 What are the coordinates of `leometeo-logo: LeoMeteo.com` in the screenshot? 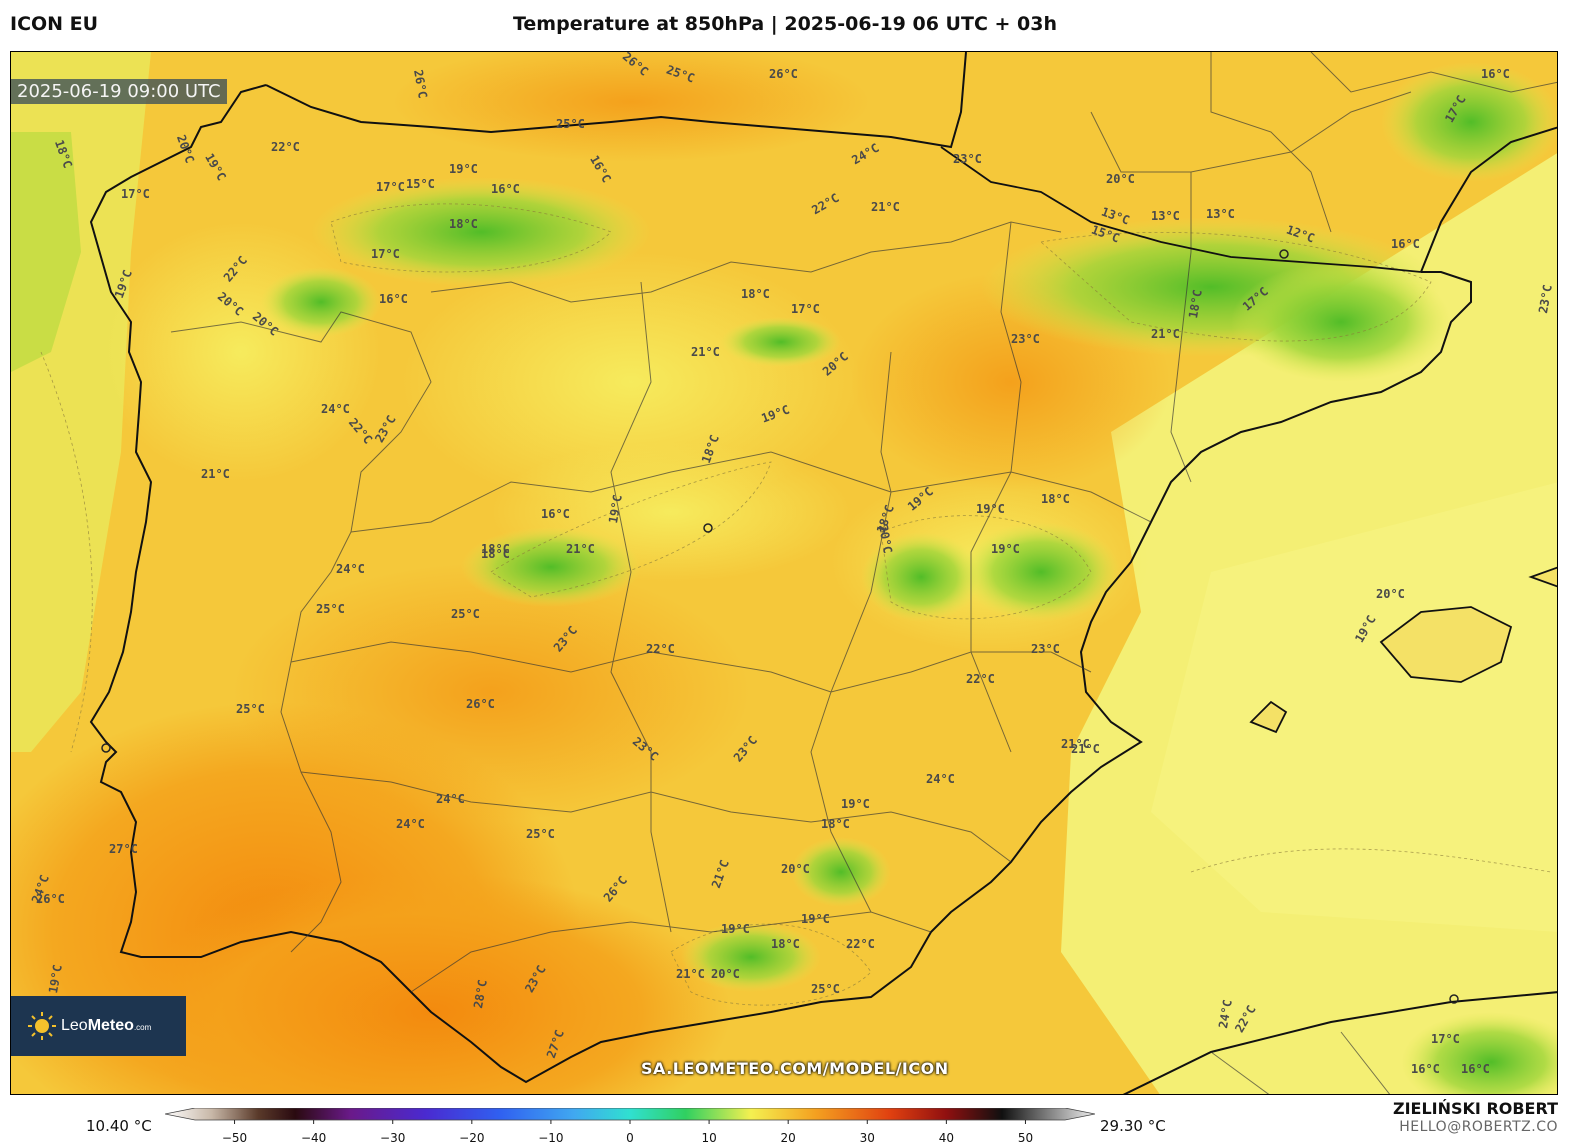 It's located at (98, 1026).